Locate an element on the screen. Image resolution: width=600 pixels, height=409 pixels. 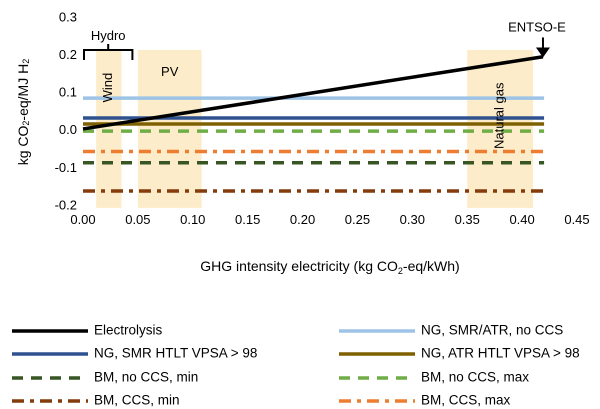
legend-label-ng-smr-htlt-vpsa-98: NG, SMR HTLT VPSA > 98 is located at coordinates (175, 353).